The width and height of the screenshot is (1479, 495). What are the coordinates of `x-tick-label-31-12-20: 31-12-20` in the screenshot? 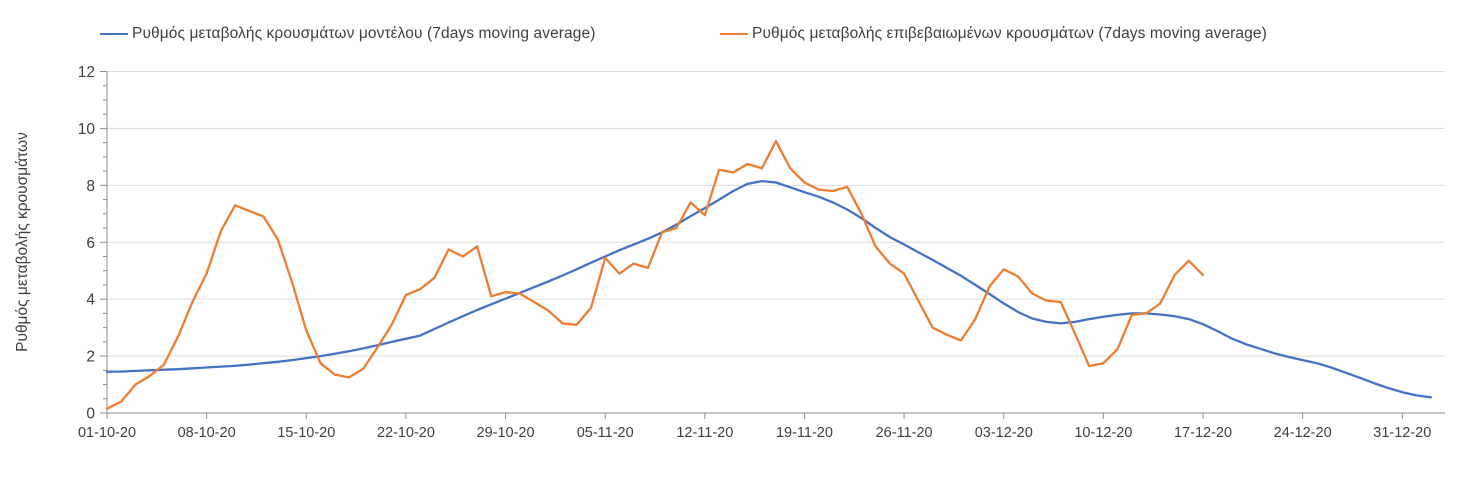 It's located at (1402, 433).